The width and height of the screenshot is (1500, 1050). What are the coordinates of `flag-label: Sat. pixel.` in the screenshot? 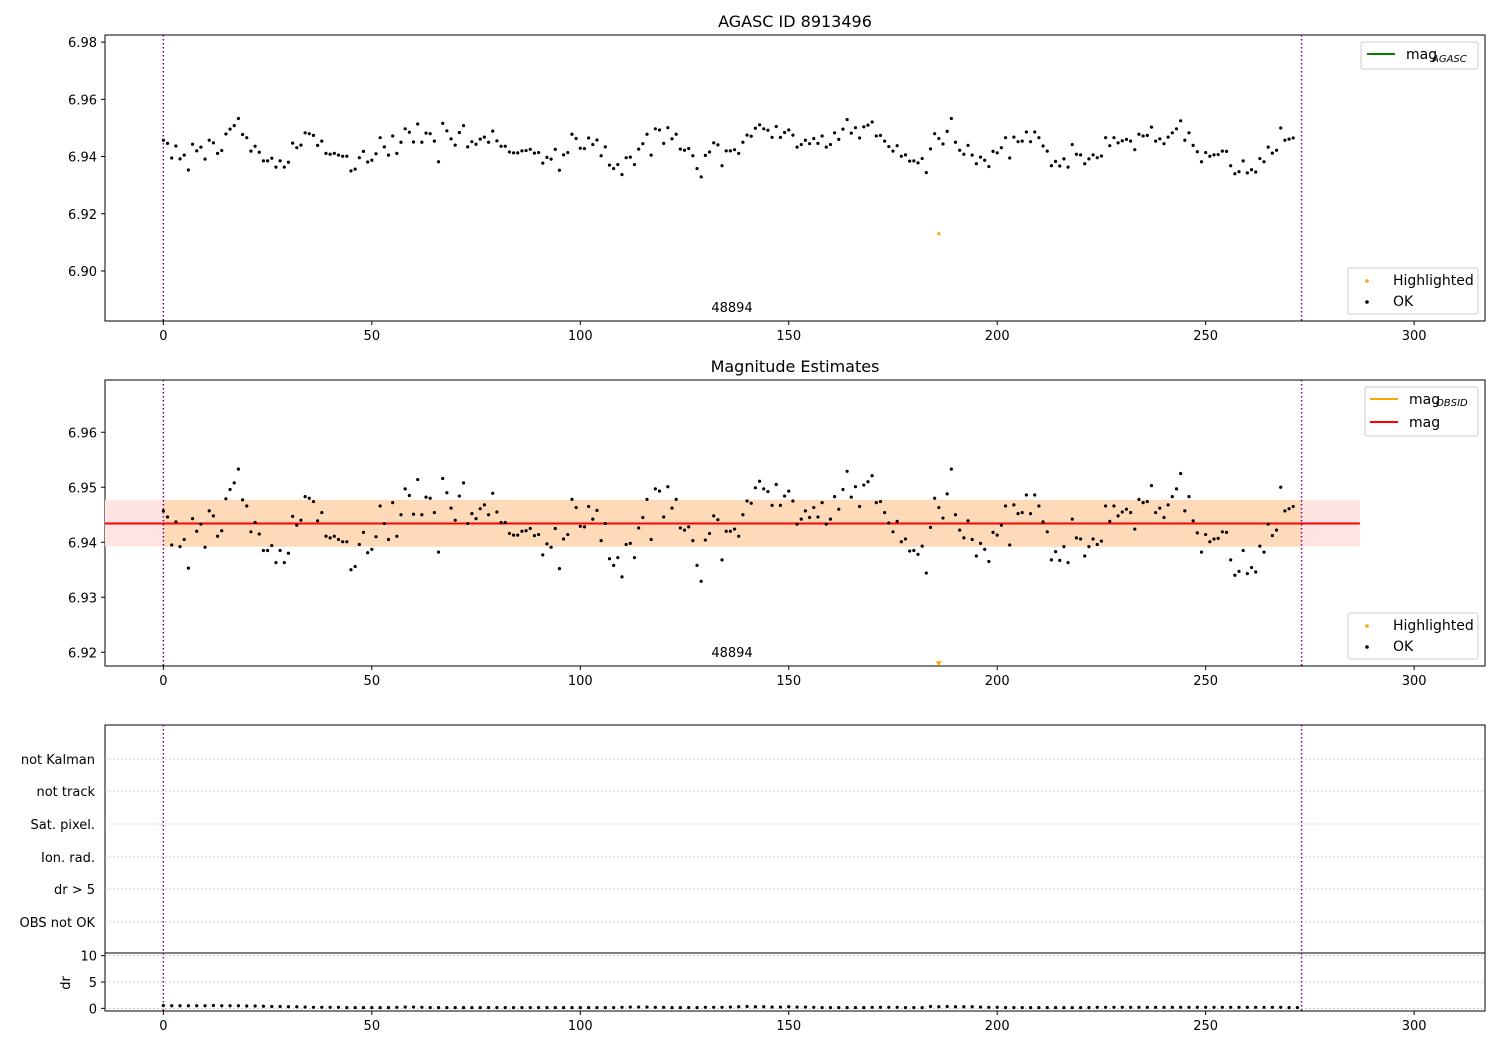 It's located at (63, 825).